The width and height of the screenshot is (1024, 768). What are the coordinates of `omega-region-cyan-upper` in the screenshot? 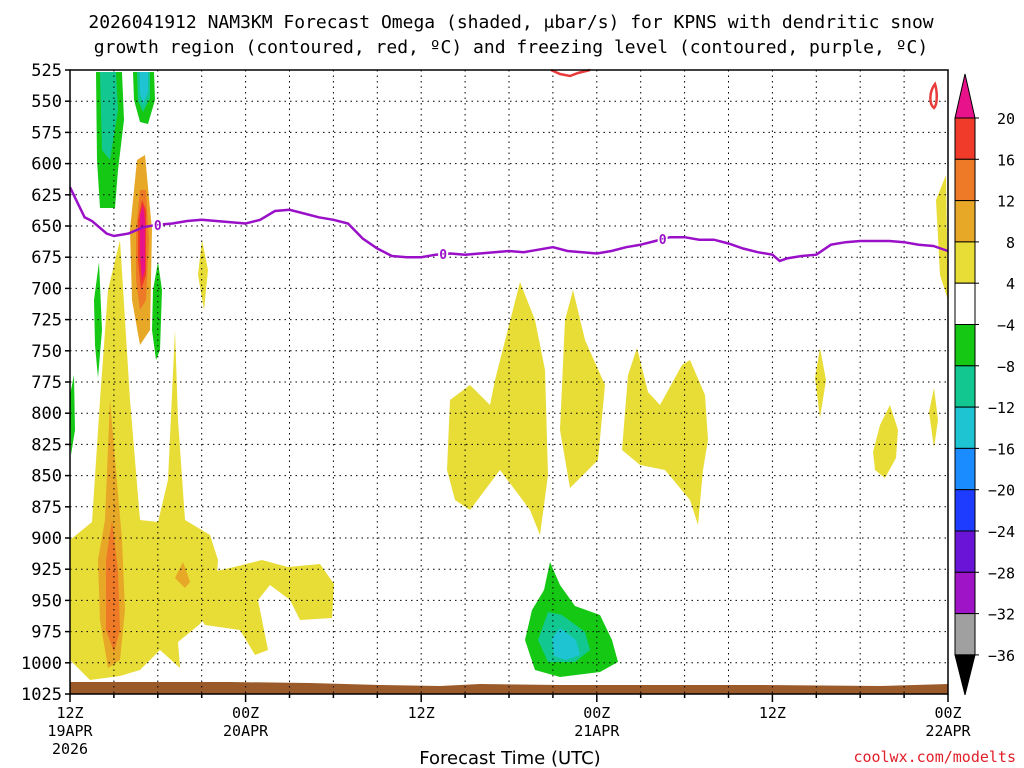 It's located at (144, 88).